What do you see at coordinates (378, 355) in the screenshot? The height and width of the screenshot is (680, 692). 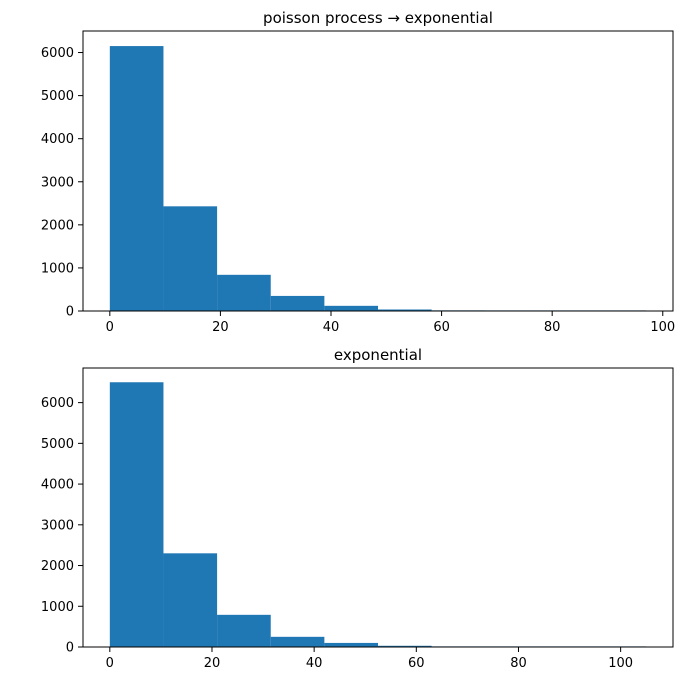 I see `bottom-chart-title: exponential` at bounding box center [378, 355].